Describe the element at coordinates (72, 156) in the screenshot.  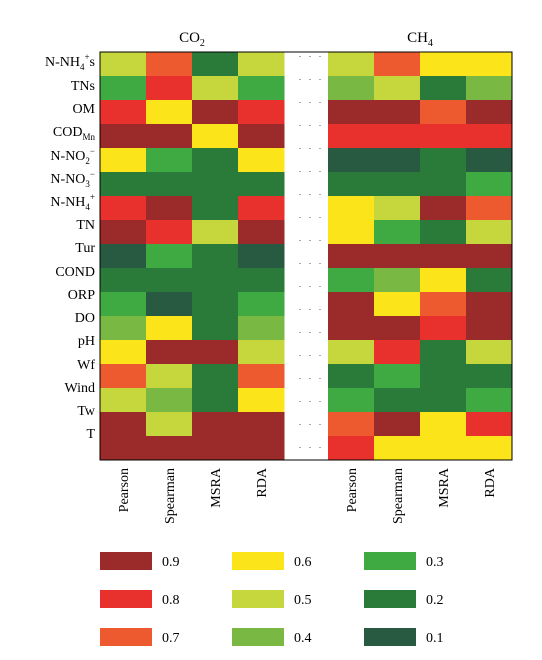
I see `row-label-no2: N-NO2−` at that location.